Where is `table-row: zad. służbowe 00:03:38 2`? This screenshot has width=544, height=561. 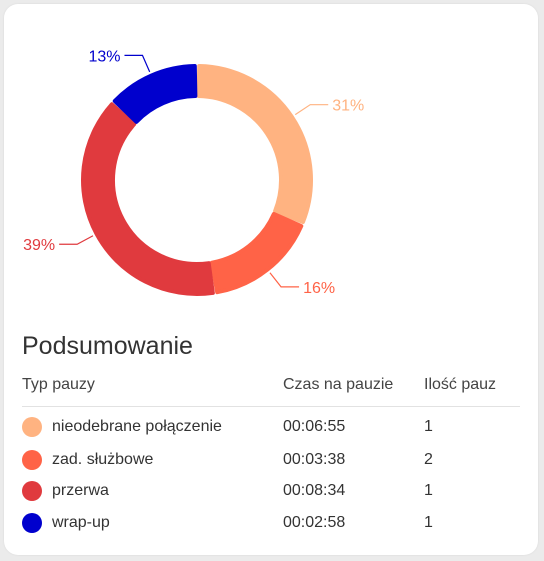 table-row: zad. służbowe 00:03:38 2 is located at coordinates (271, 461).